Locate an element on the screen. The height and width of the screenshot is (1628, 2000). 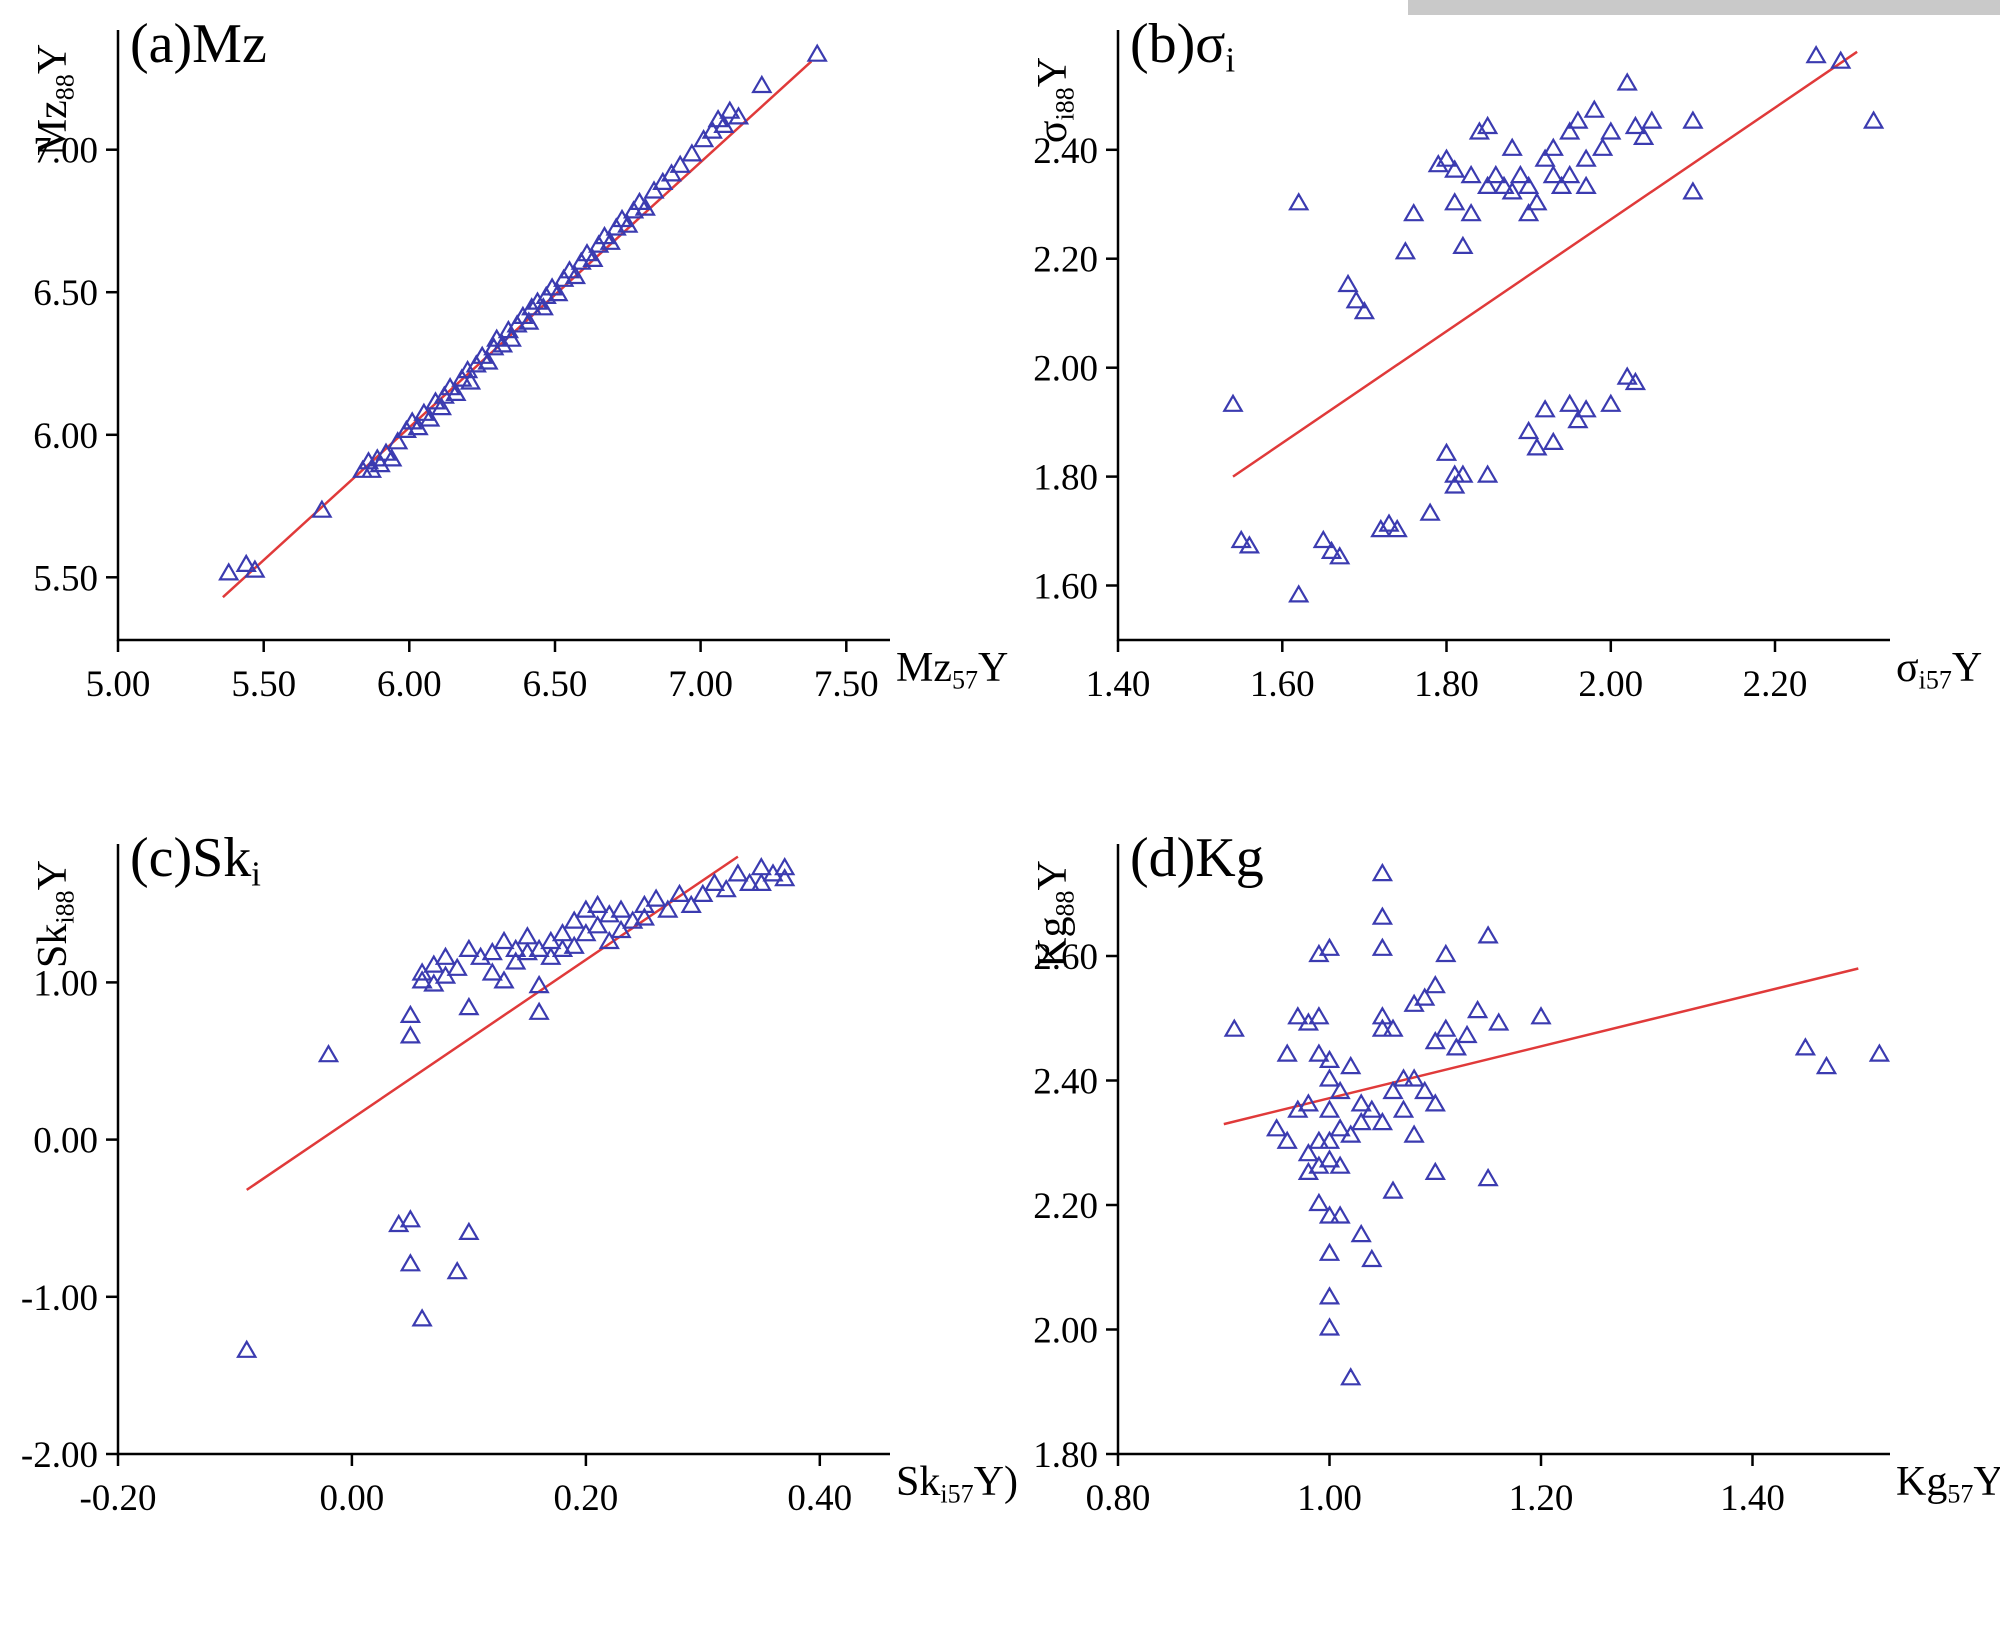
panel-d-xlabel-post: Y is located at coordinates (1986, 1482).